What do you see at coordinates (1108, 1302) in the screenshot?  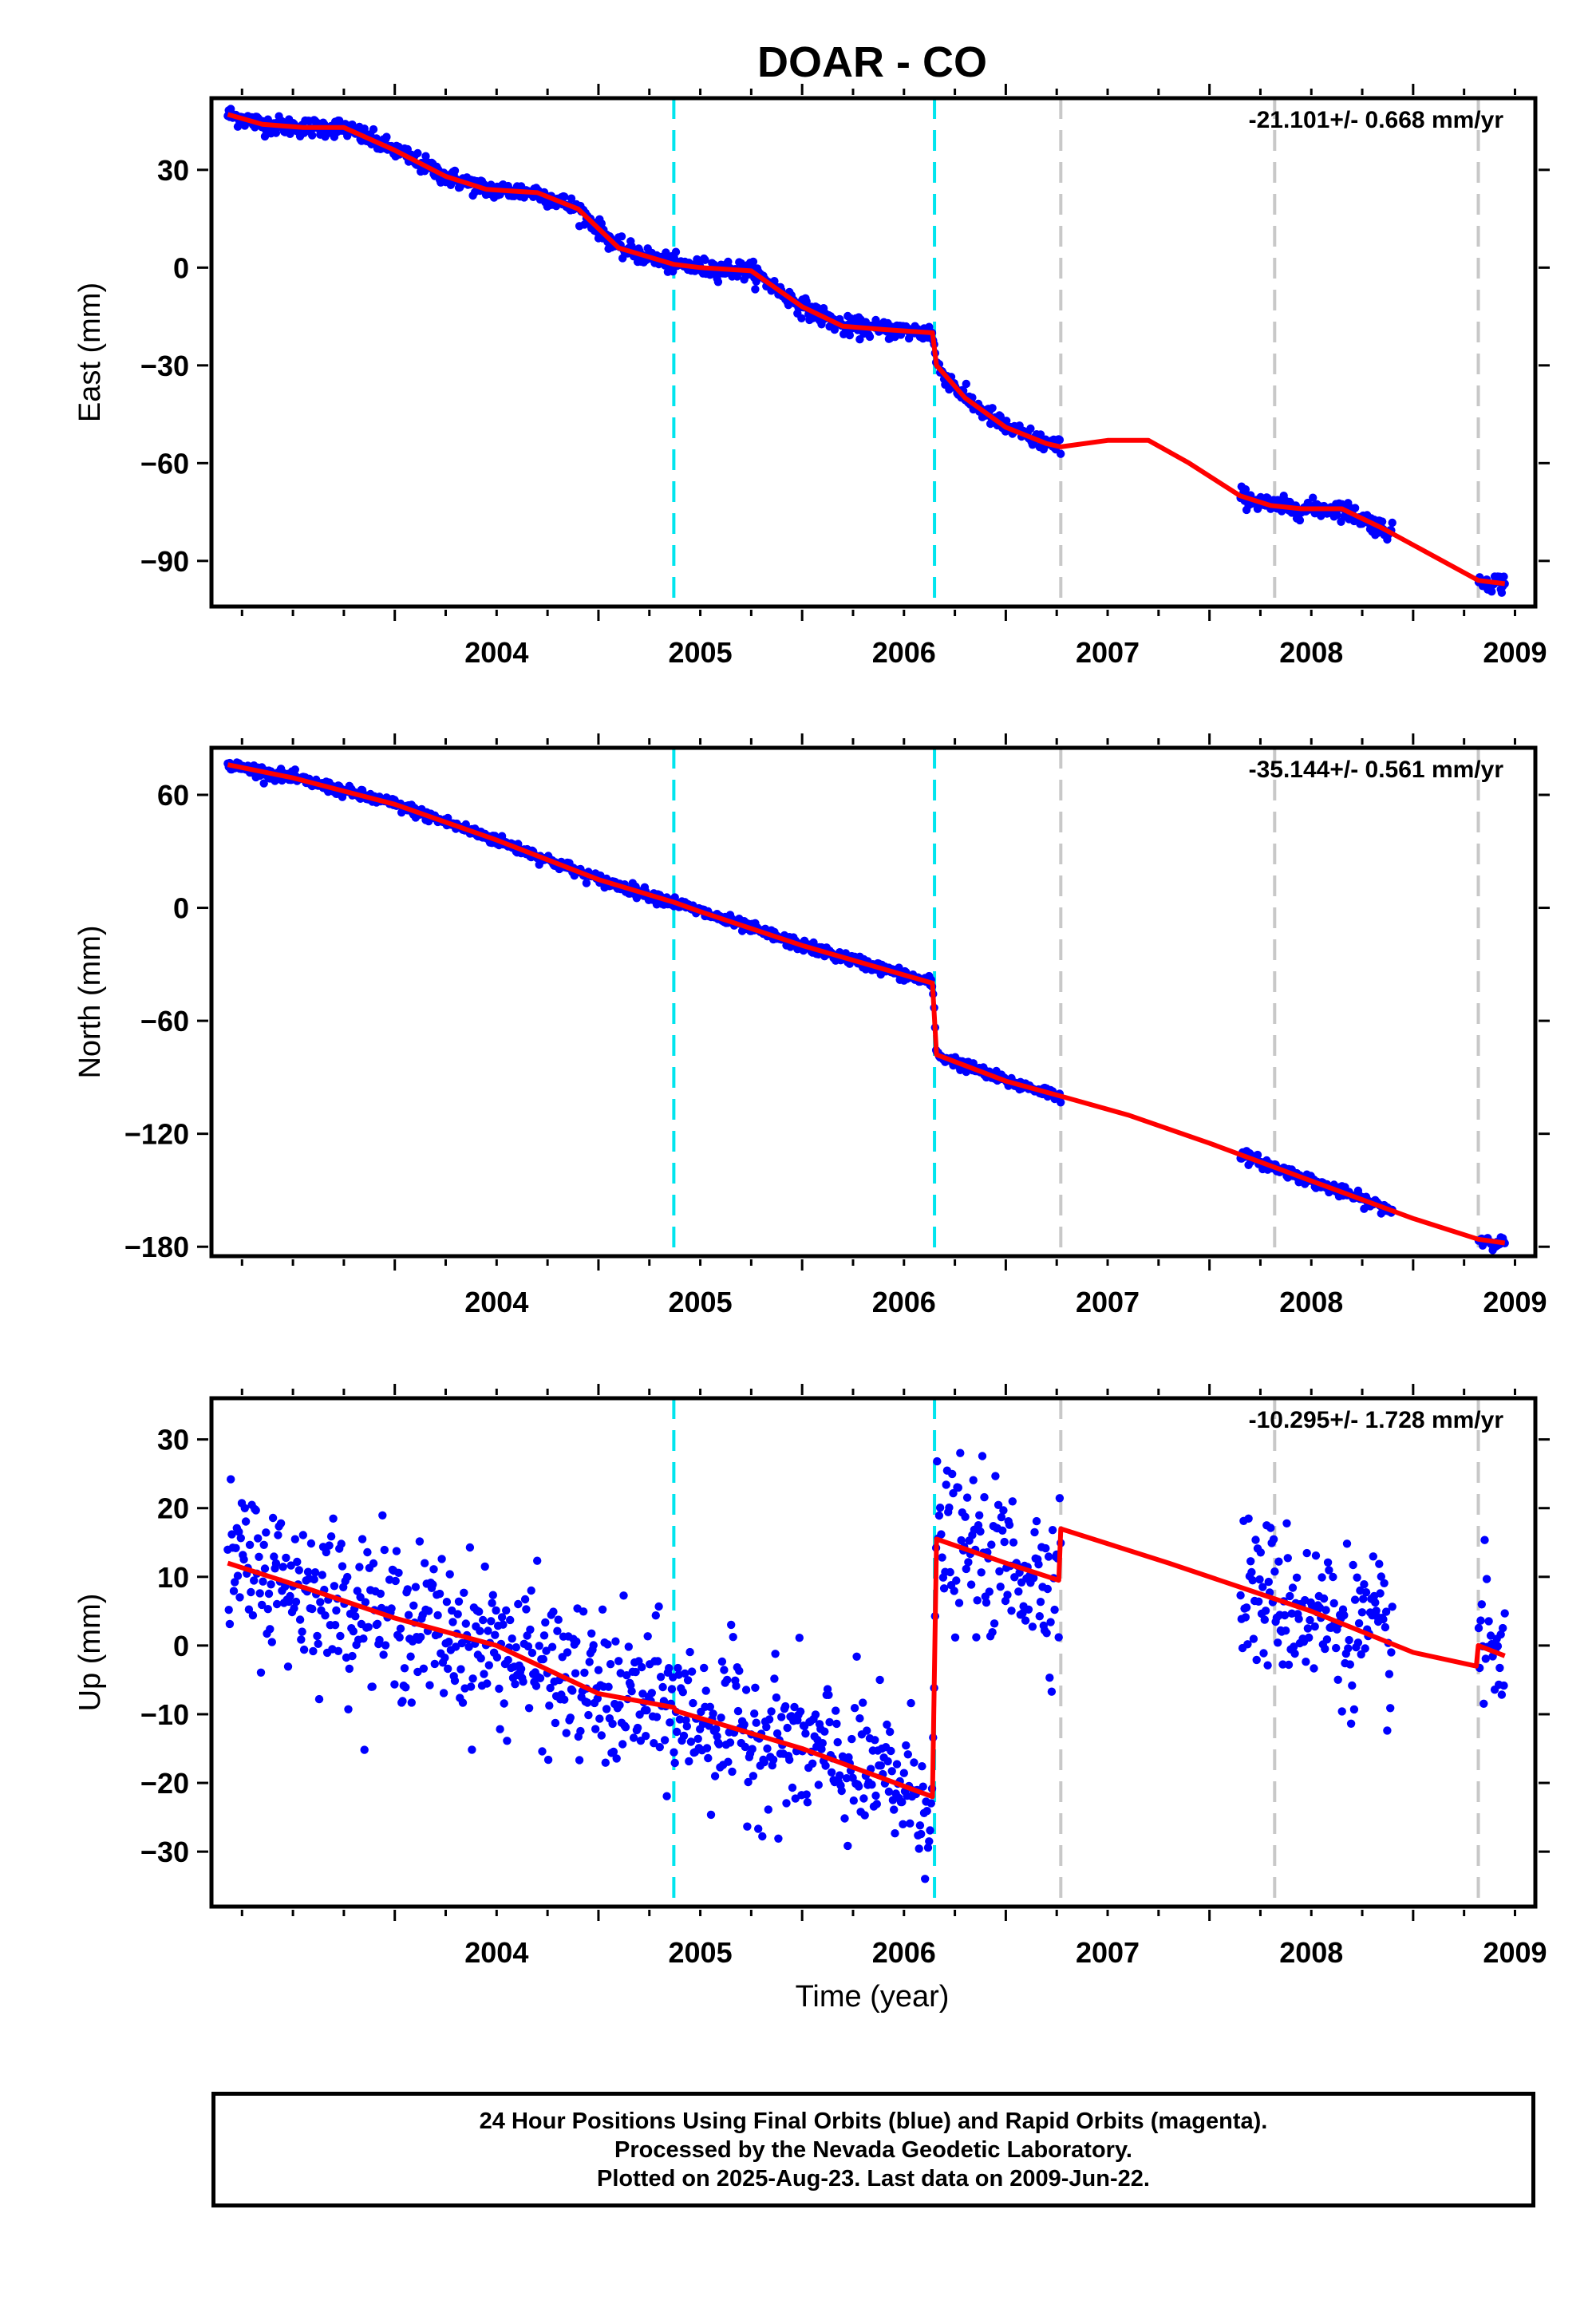 I see `x-tick-label: 2007` at bounding box center [1108, 1302].